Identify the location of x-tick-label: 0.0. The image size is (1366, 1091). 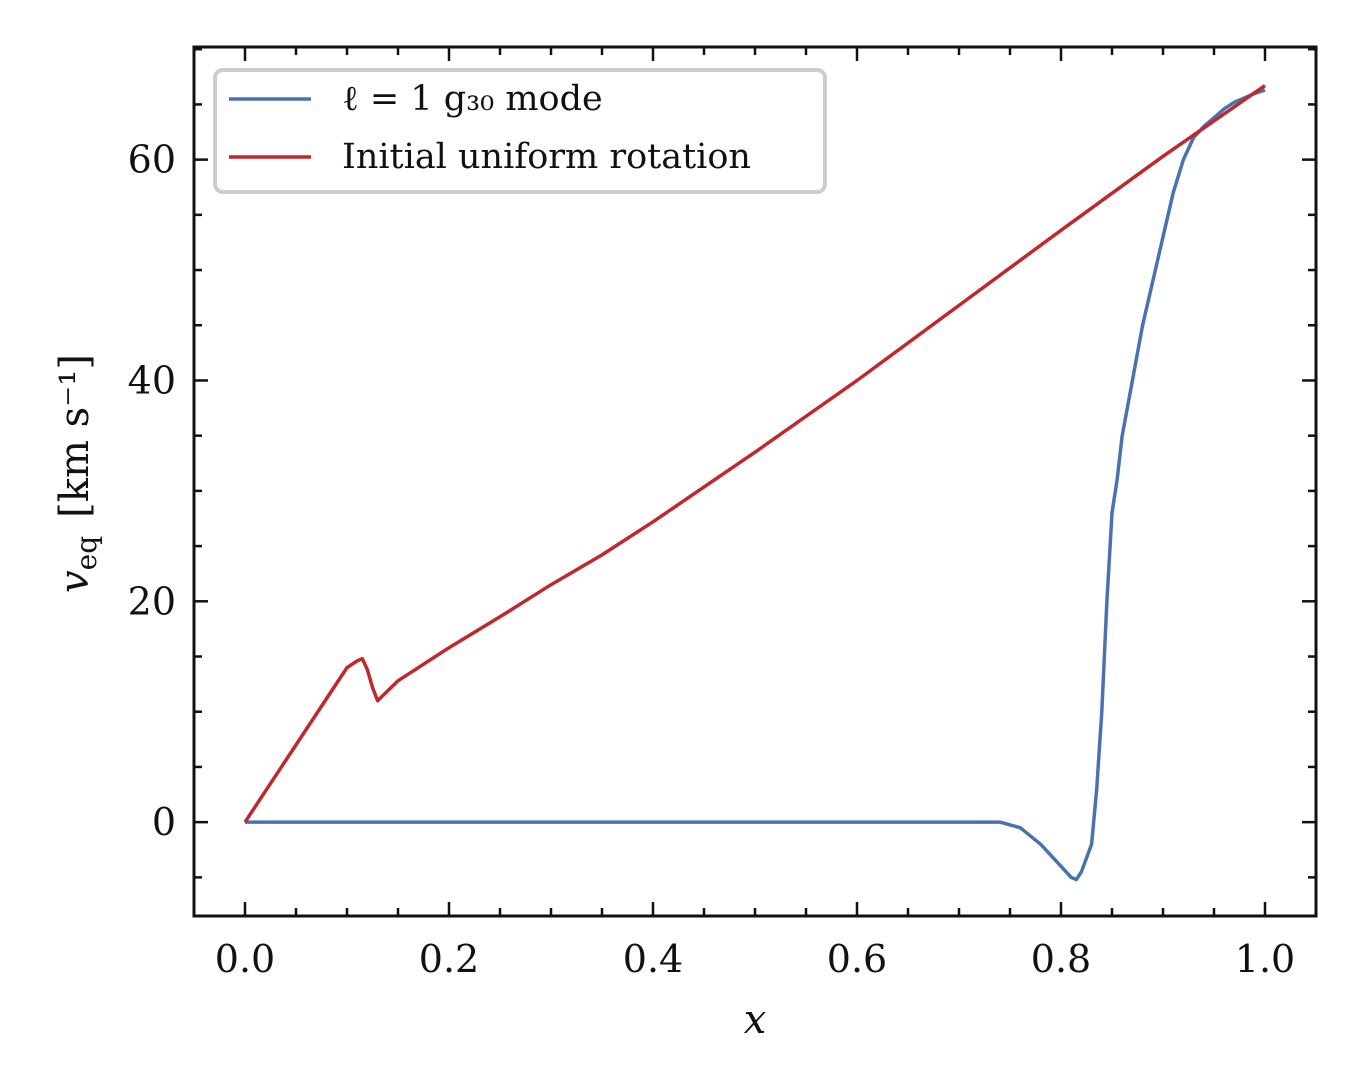
(245, 959).